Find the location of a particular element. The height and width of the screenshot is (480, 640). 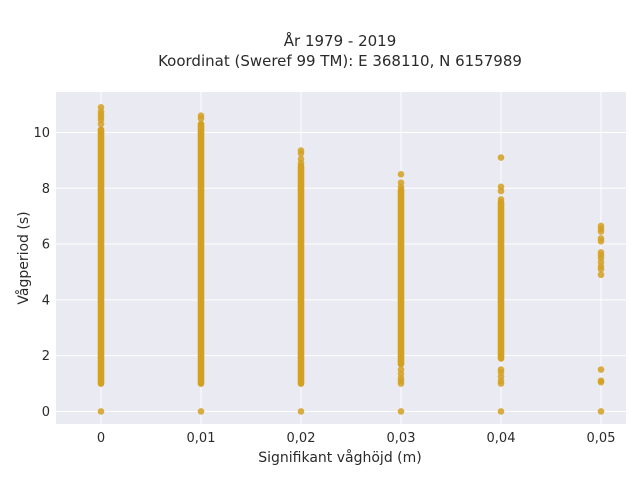

y-tick-label: 8 is located at coordinates (46, 189).